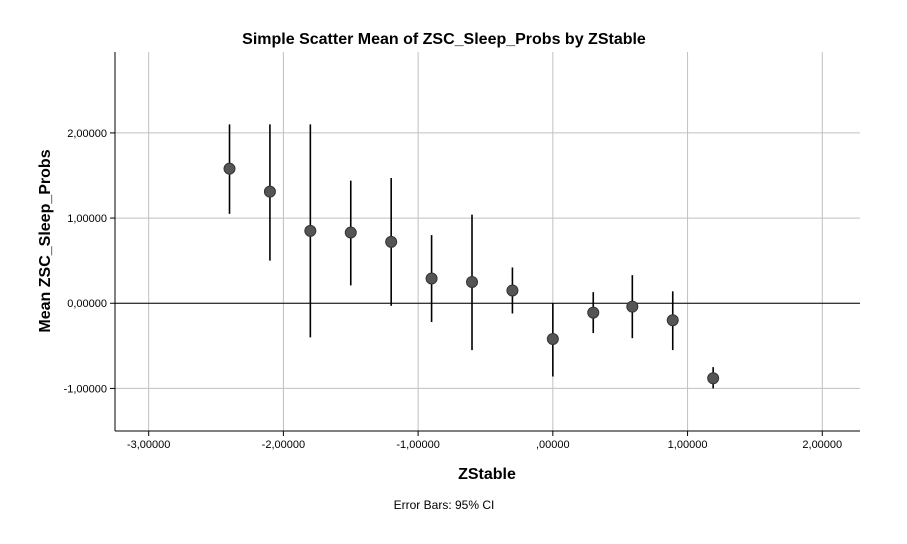 The width and height of the screenshot is (907, 544). Describe the element at coordinates (87, 134) in the screenshot. I see `y-tick-label: 2,00000` at that location.